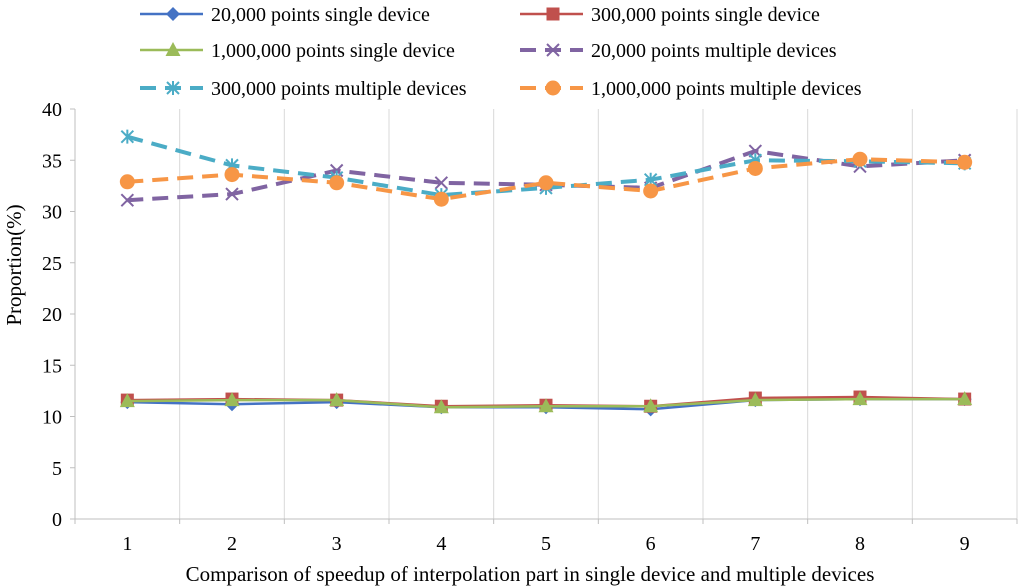 The height and width of the screenshot is (587, 1024). Describe the element at coordinates (127, 544) in the screenshot. I see `x-tick-label: 1` at that location.